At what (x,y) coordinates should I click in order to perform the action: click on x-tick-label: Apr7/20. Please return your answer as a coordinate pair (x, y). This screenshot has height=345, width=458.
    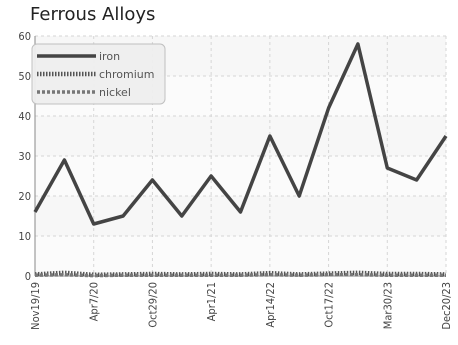
    Looking at the image, I should click on (94, 301).